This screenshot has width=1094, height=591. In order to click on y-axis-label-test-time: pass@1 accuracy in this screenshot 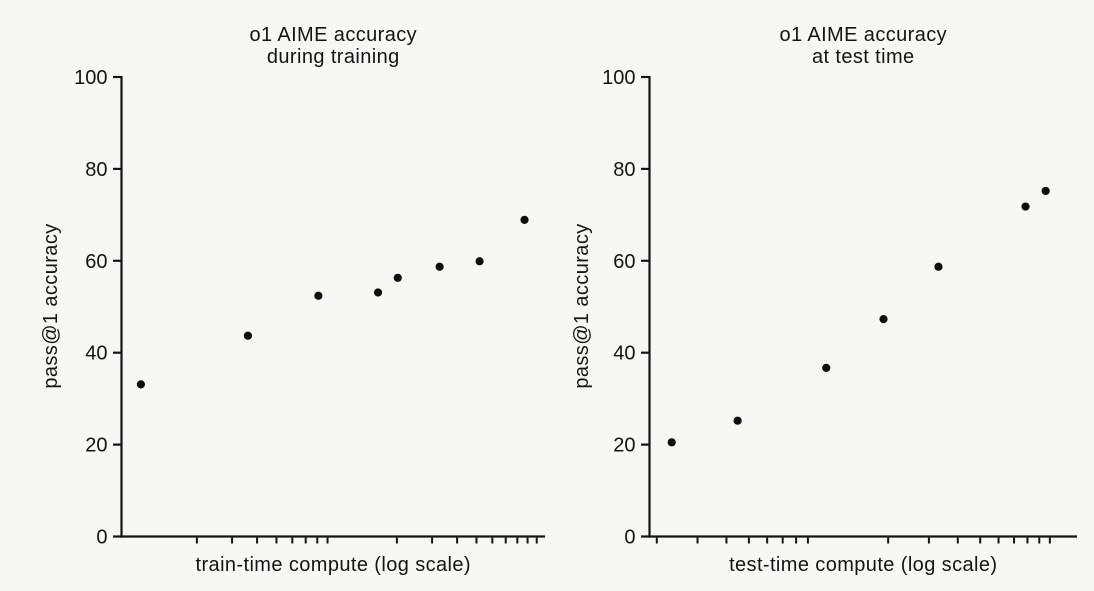, I will do `click(581, 306)`.